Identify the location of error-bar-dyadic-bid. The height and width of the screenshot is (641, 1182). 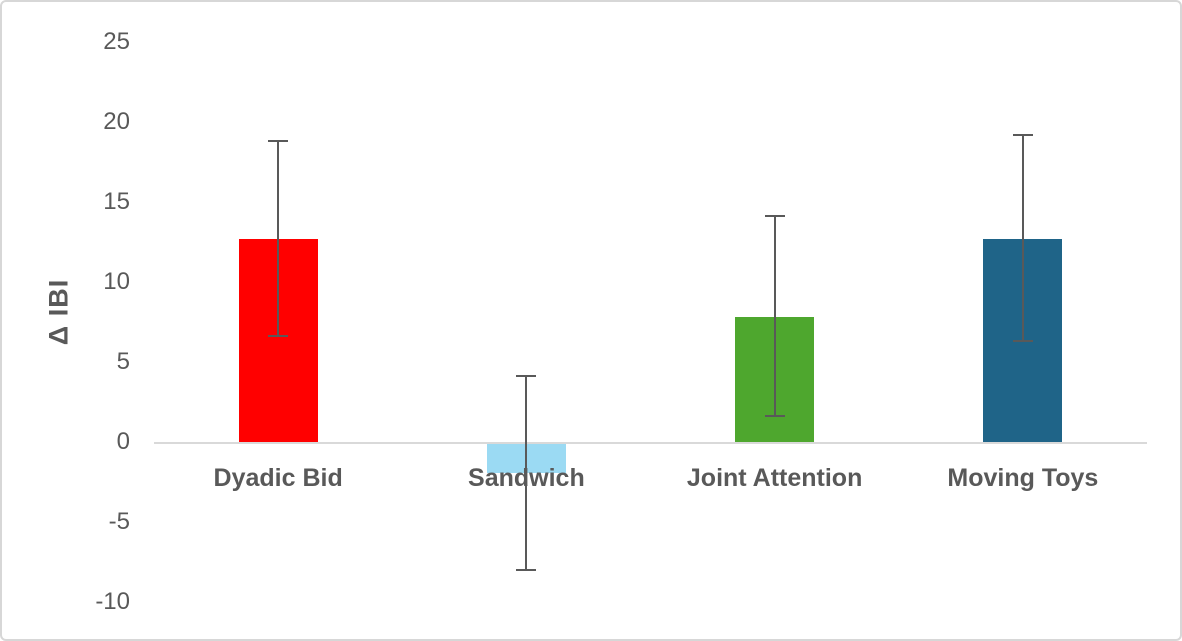
(278, 239).